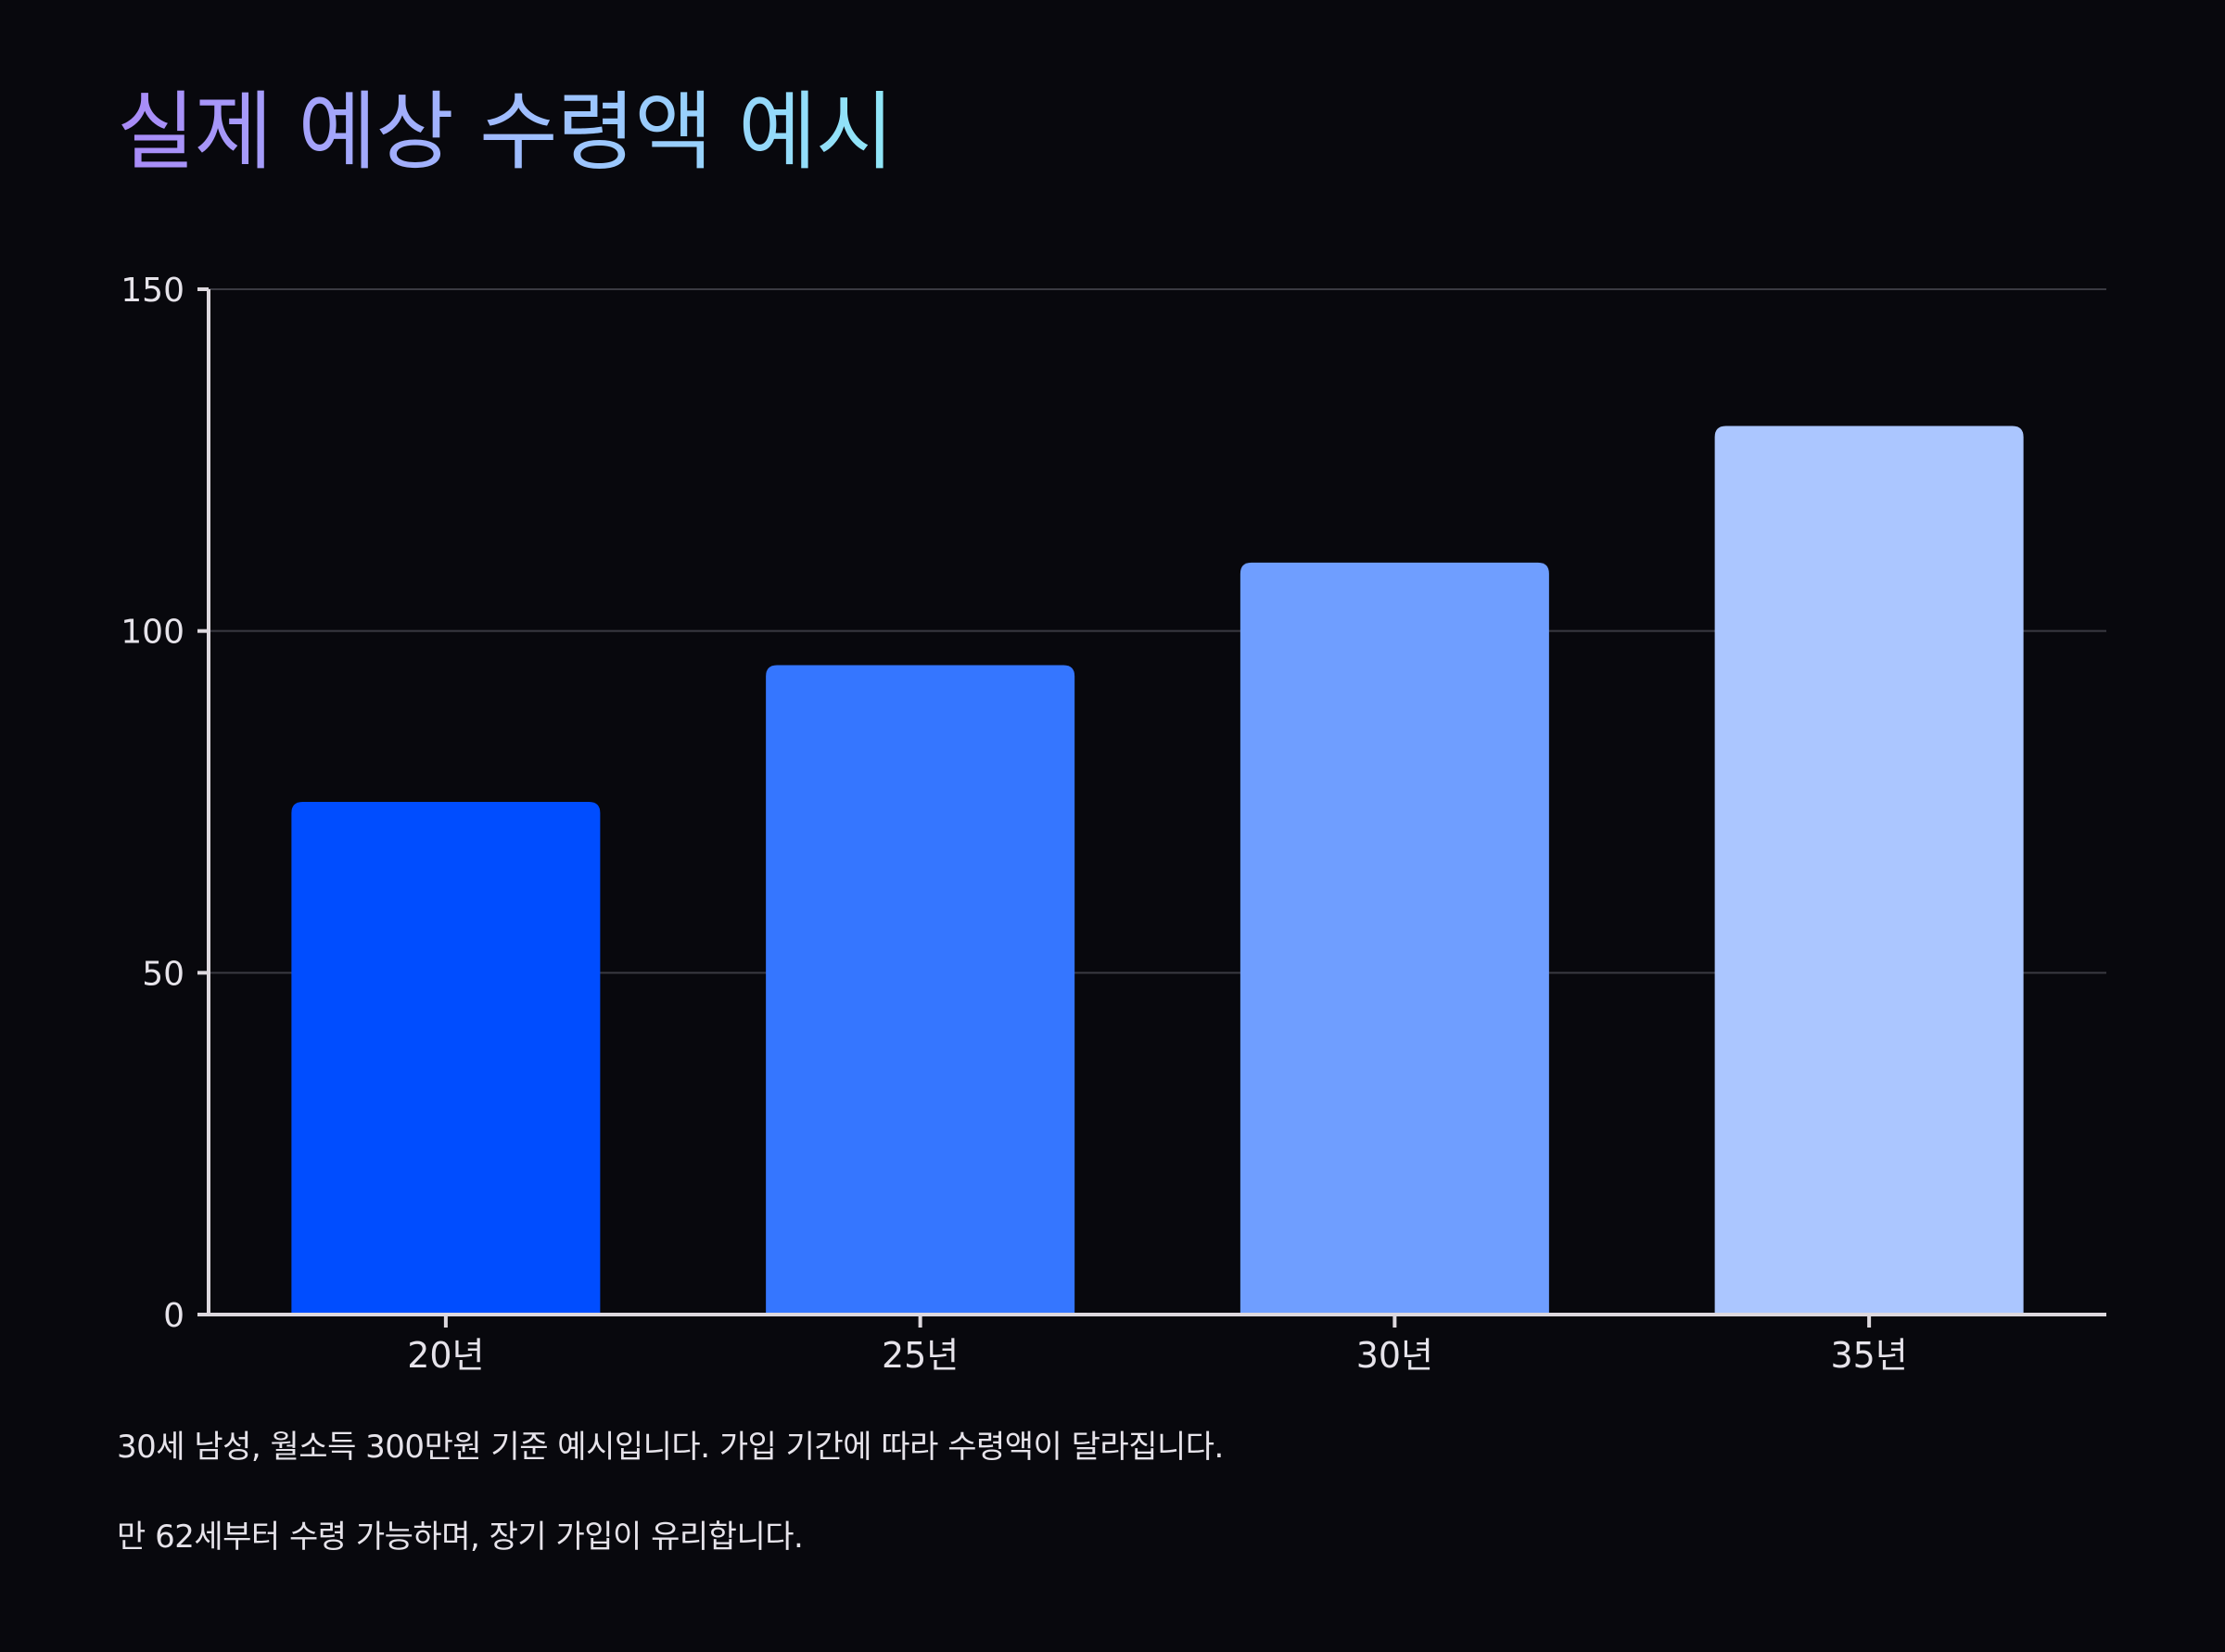 This screenshot has width=2225, height=1652. Describe the element at coordinates (1394, 939) in the screenshot. I see `bar-30년` at that location.